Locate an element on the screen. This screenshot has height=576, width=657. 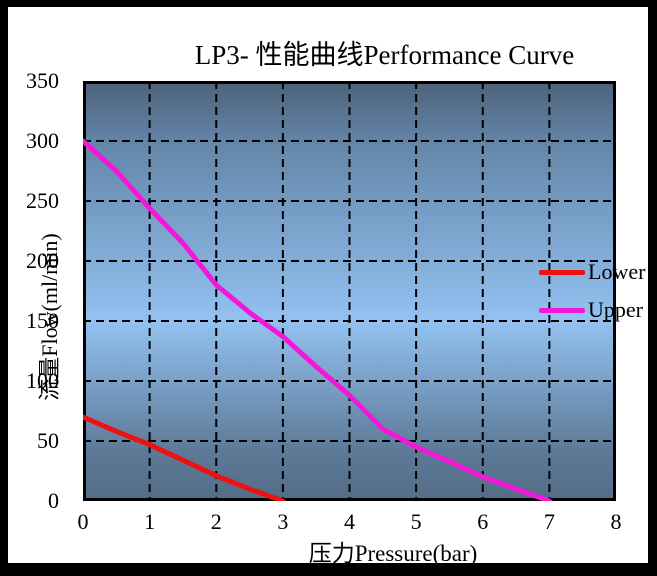
lower-series-curve is located at coordinates (184, 457).